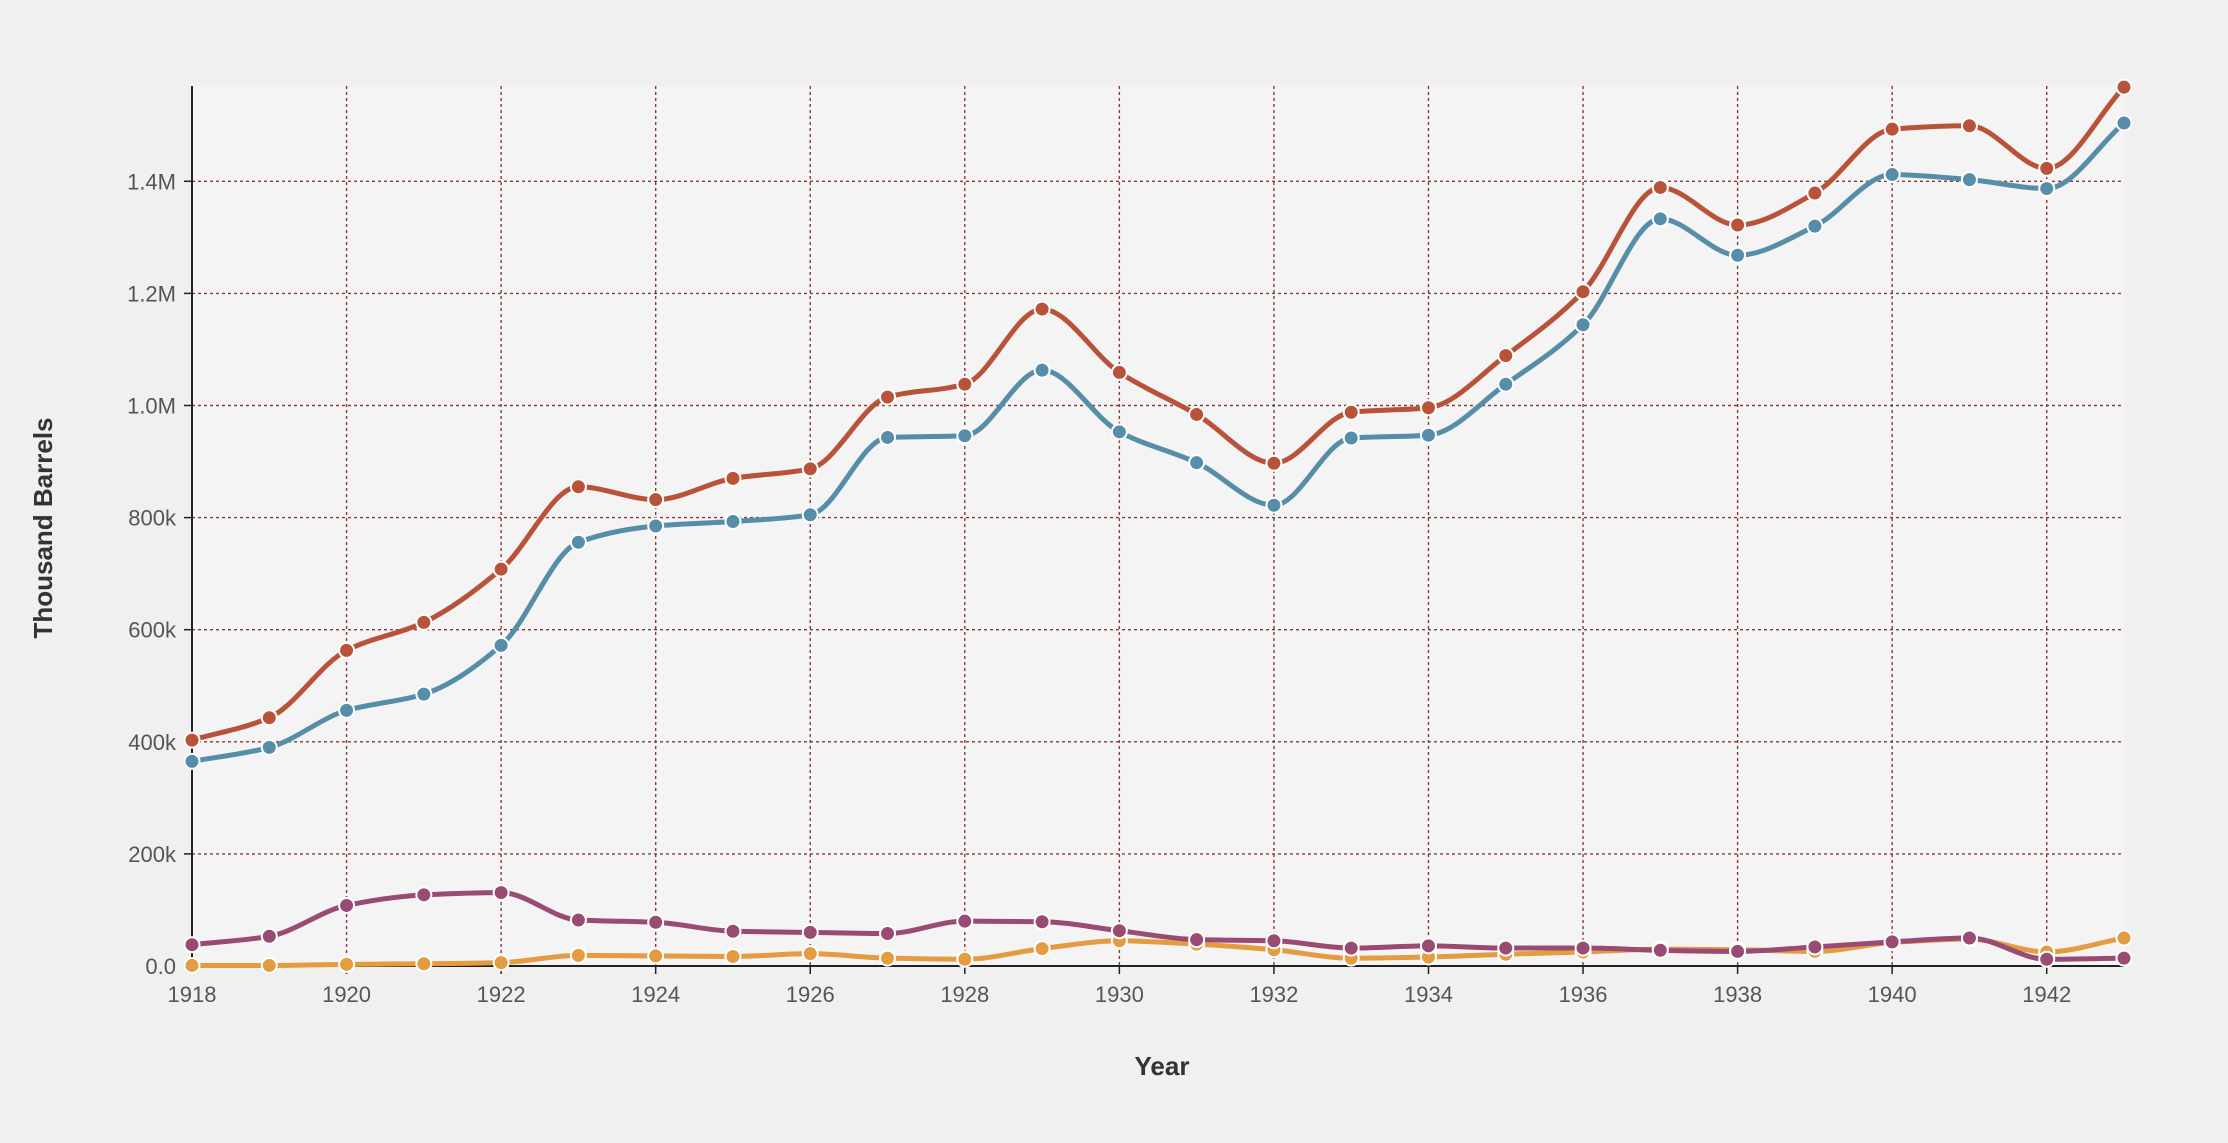 This screenshot has width=2228, height=1143. Describe the element at coordinates (1969, 126) in the screenshot. I see `data-point-total: Total 1941: 1499000` at that location.